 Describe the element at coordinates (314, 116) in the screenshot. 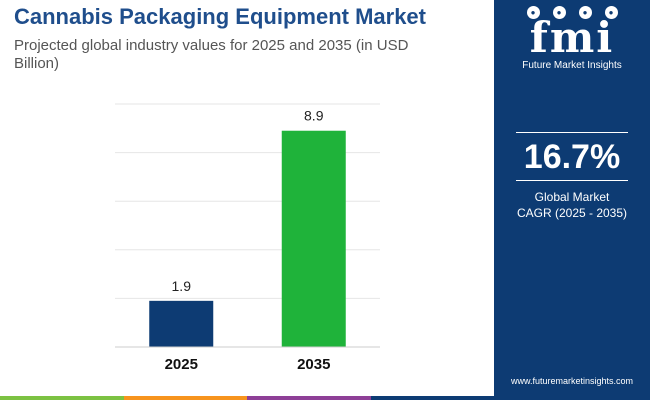

I see `value-label-2035: 8.9` at that location.